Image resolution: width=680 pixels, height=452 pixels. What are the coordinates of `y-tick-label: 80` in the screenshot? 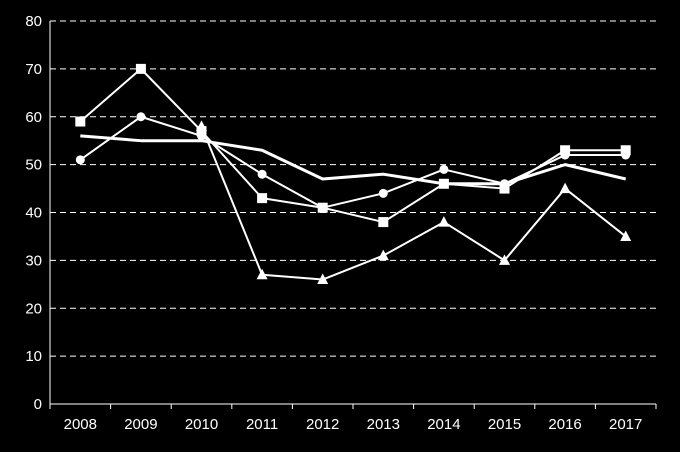 It's located at (33, 21).